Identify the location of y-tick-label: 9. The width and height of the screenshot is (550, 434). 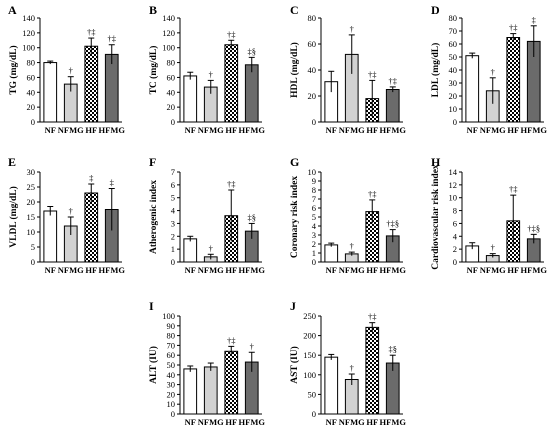
(314, 181).